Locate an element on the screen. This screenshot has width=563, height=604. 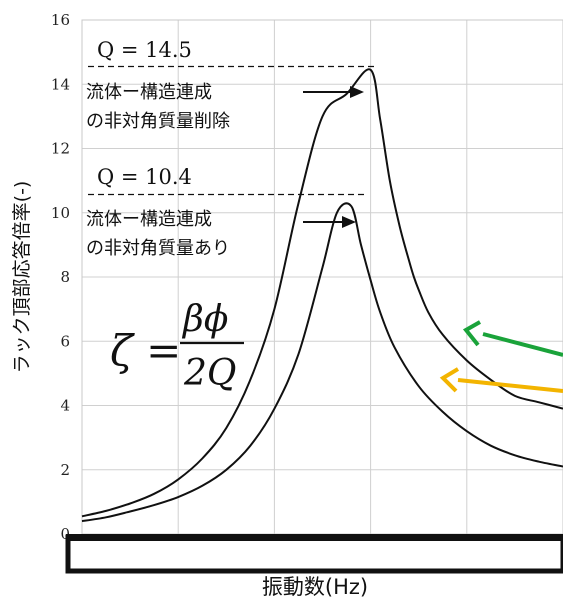
y-tick-label: 12 is located at coordinates (60, 149).